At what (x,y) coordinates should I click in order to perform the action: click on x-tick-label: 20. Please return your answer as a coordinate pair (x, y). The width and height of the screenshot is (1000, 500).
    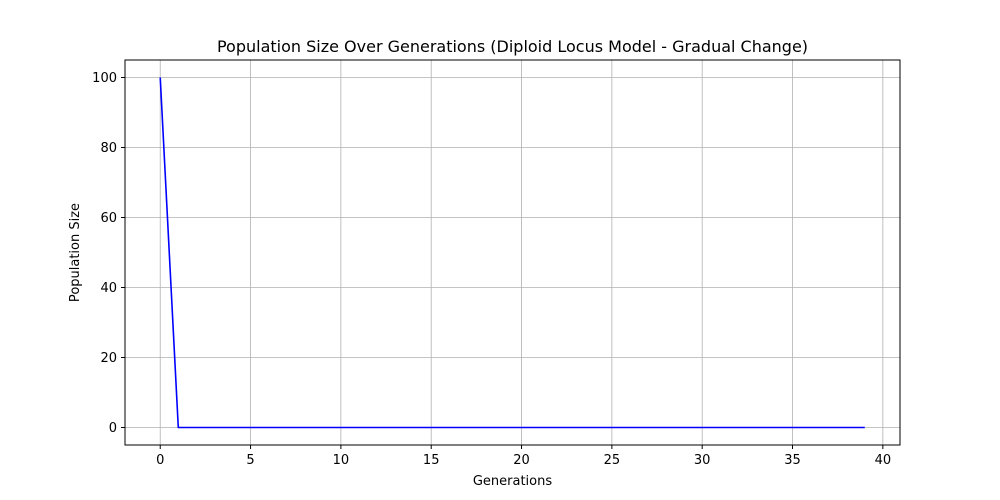
    Looking at the image, I should click on (521, 460).